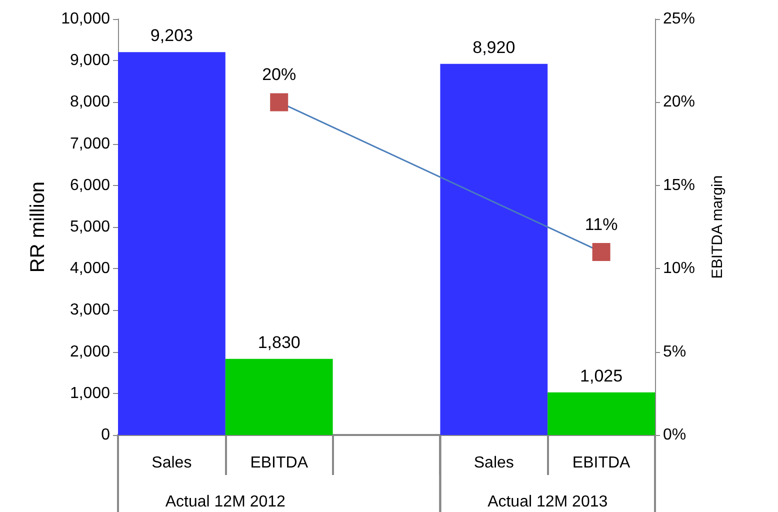  What do you see at coordinates (90, 393) in the screenshot?
I see `y-tick-label: 1,000` at bounding box center [90, 393].